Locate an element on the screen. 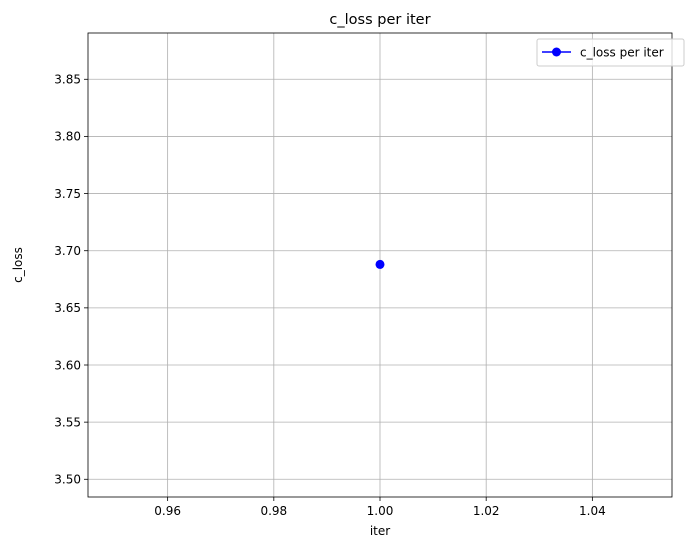 Image resolution: width=700 pixels, height=547 pixels. x-tick-label: 1.02 is located at coordinates (486, 511).